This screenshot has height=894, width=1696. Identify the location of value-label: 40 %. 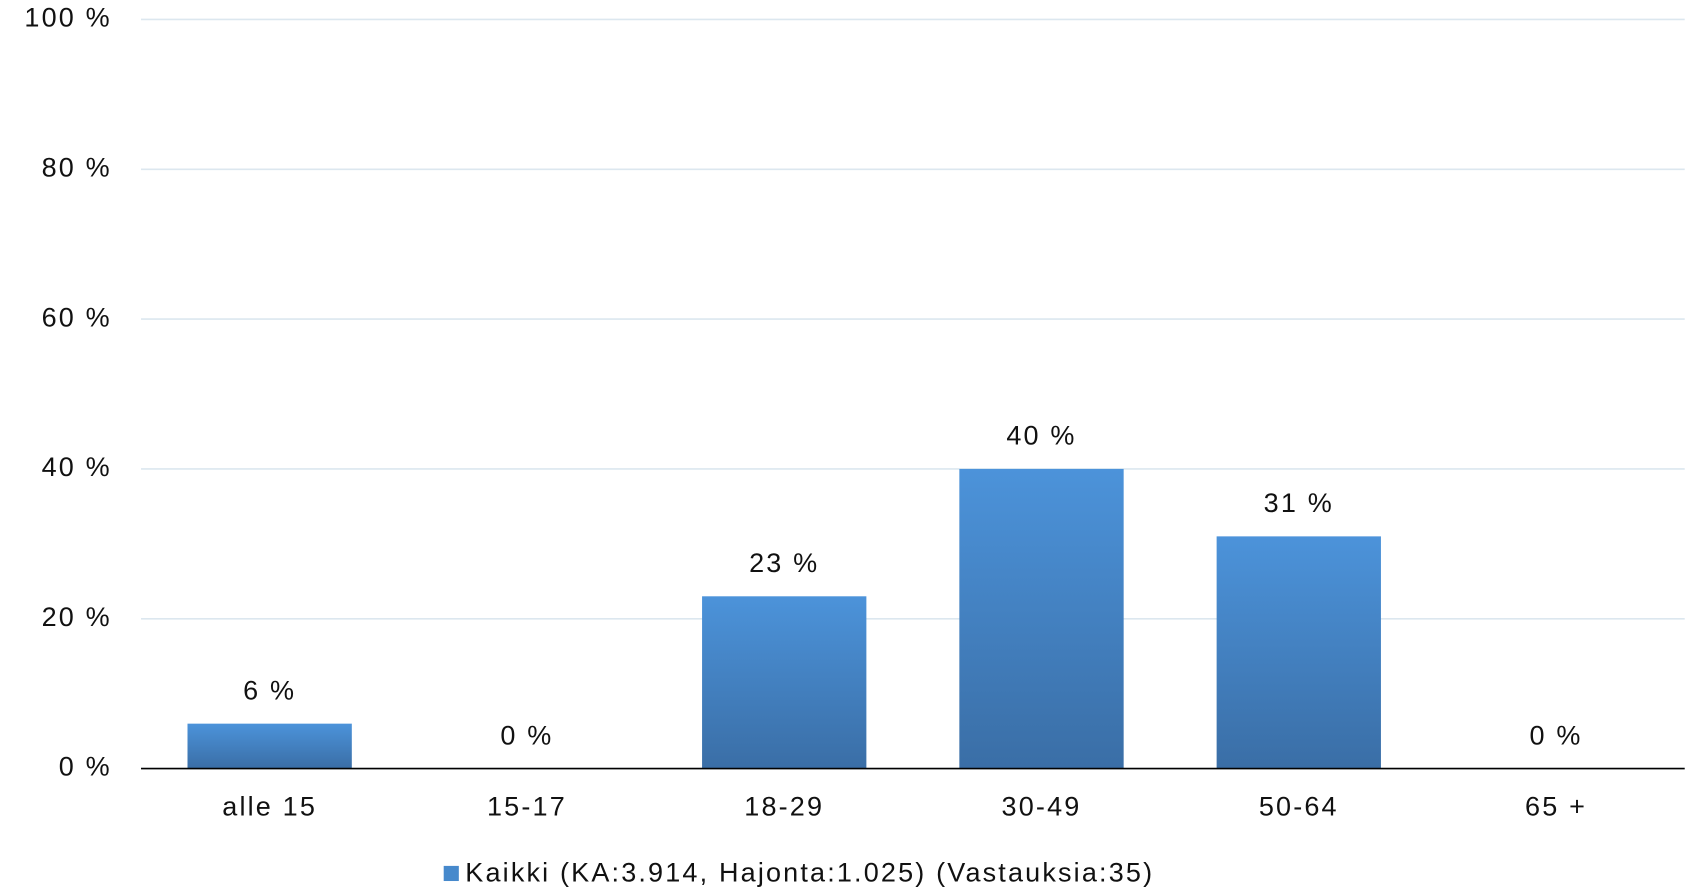
(1041, 436).